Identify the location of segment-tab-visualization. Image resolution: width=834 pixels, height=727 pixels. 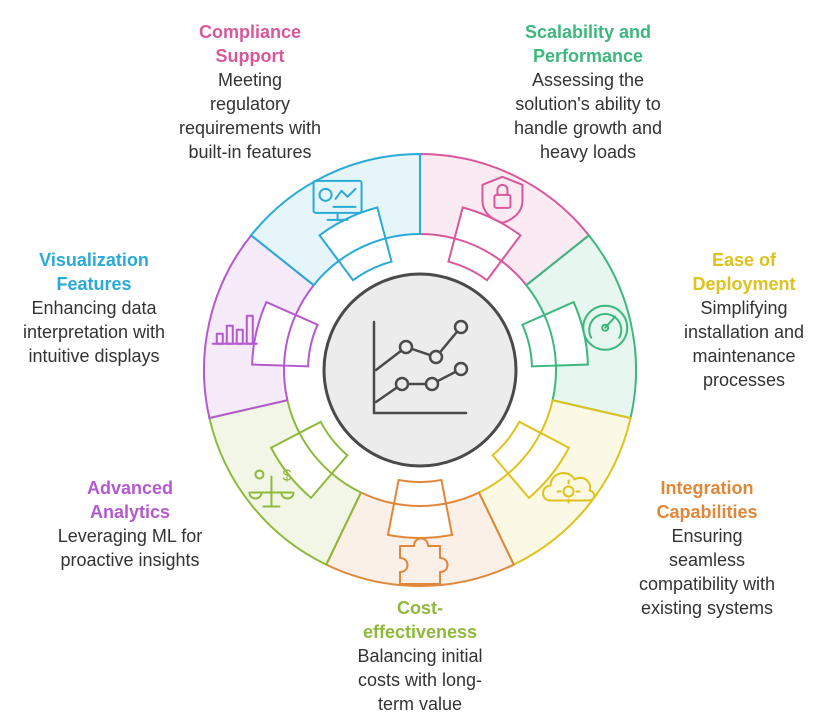
(365, 259).